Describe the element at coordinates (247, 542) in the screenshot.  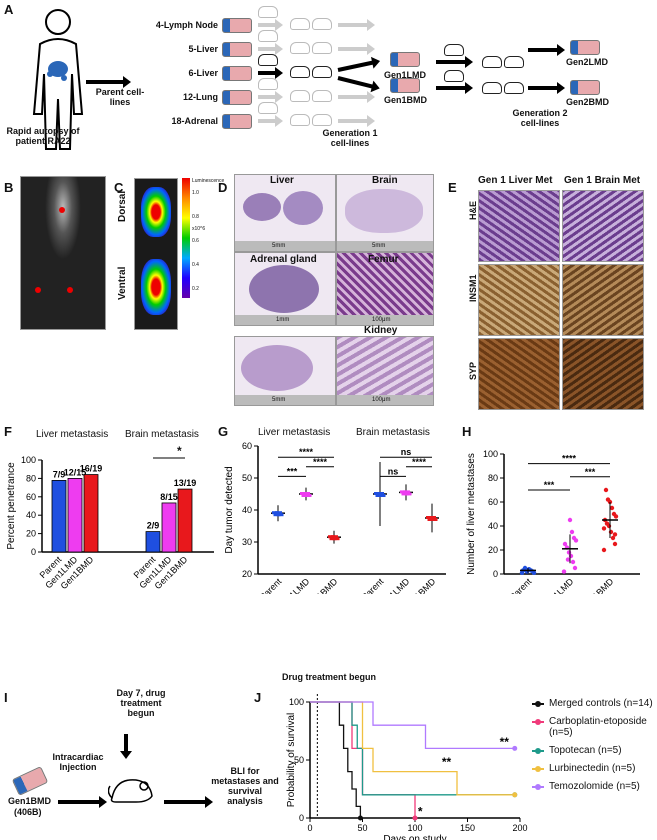
I see `y-tick-label: 30` at that location.